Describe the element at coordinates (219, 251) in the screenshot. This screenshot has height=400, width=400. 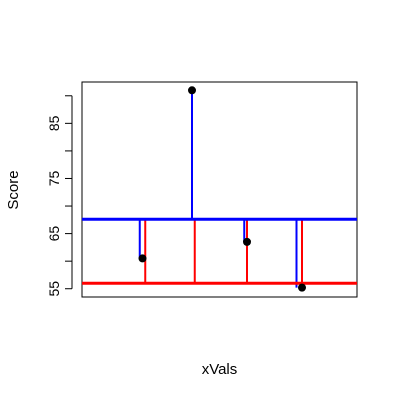
I see `reference-lines-layer` at that location.